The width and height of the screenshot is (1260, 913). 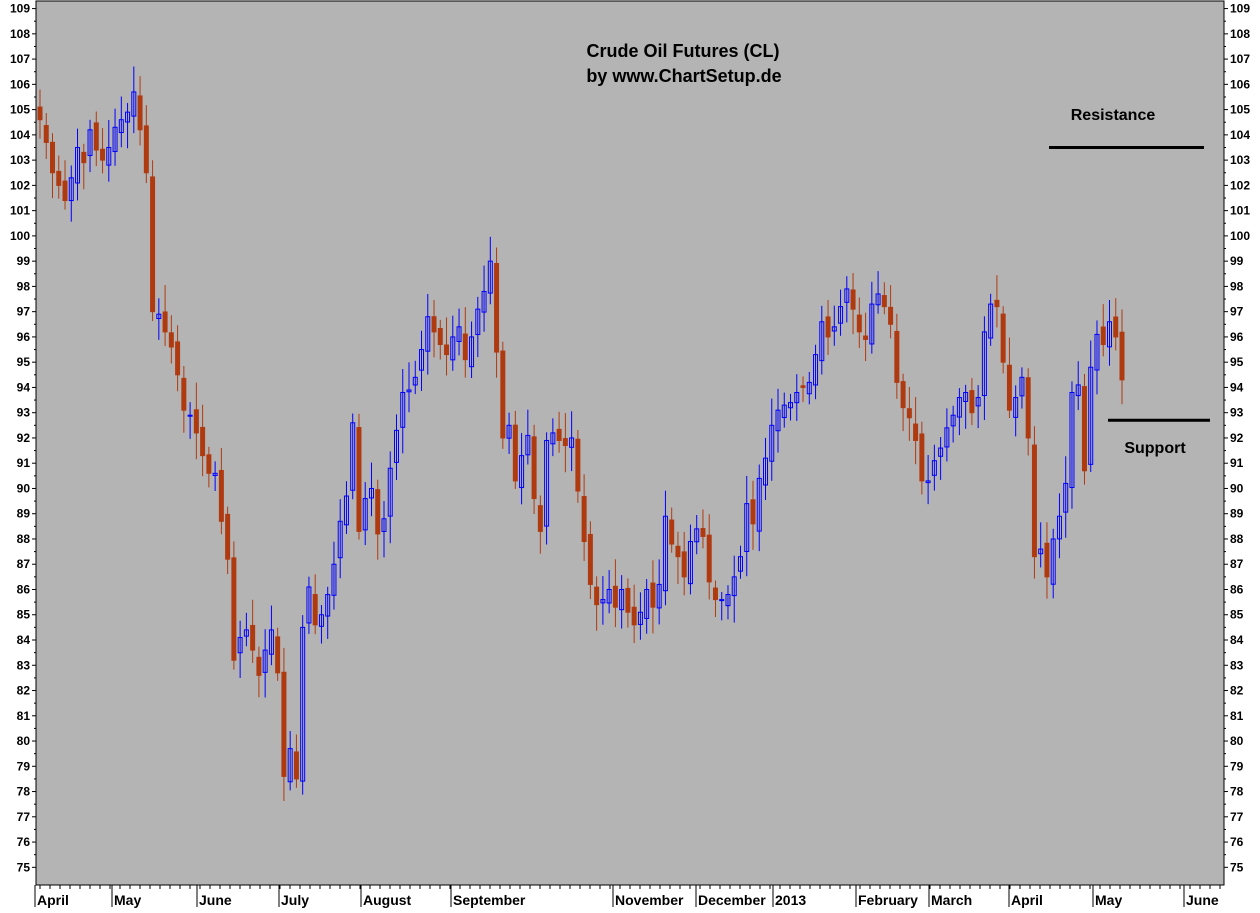 I want to click on y-tick-label-right: 108, so click(x=1240, y=34).